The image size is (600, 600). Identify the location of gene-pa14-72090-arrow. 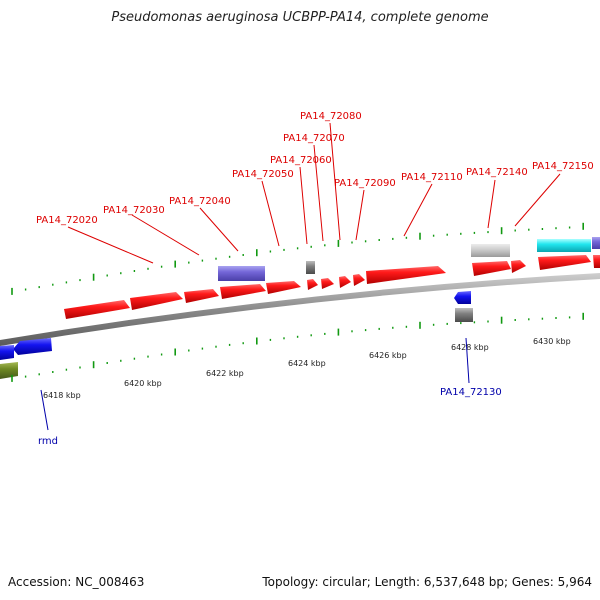
(345, 282).